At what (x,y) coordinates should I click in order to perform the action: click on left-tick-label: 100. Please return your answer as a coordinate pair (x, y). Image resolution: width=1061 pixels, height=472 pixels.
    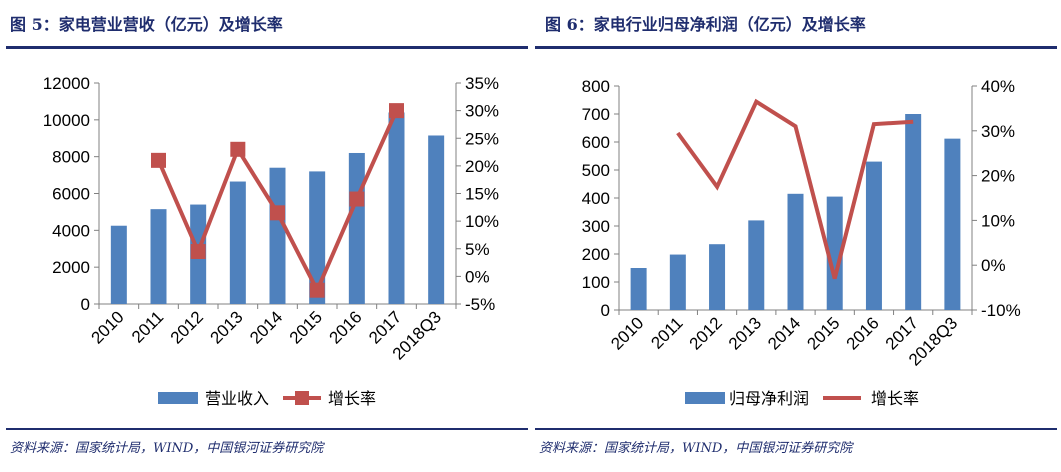
    Looking at the image, I should click on (596, 282).